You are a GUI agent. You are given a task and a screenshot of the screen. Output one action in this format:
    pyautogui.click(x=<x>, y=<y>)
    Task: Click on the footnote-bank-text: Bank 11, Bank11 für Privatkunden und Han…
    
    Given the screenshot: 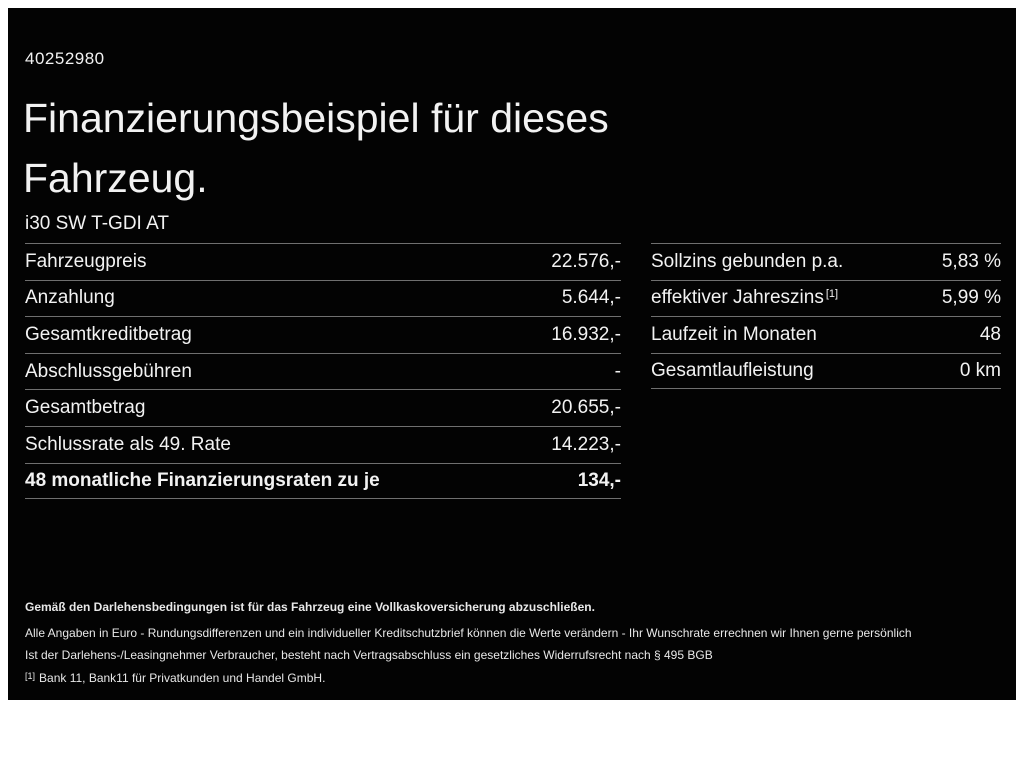 What is the action you would take?
    pyautogui.click(x=182, y=678)
    